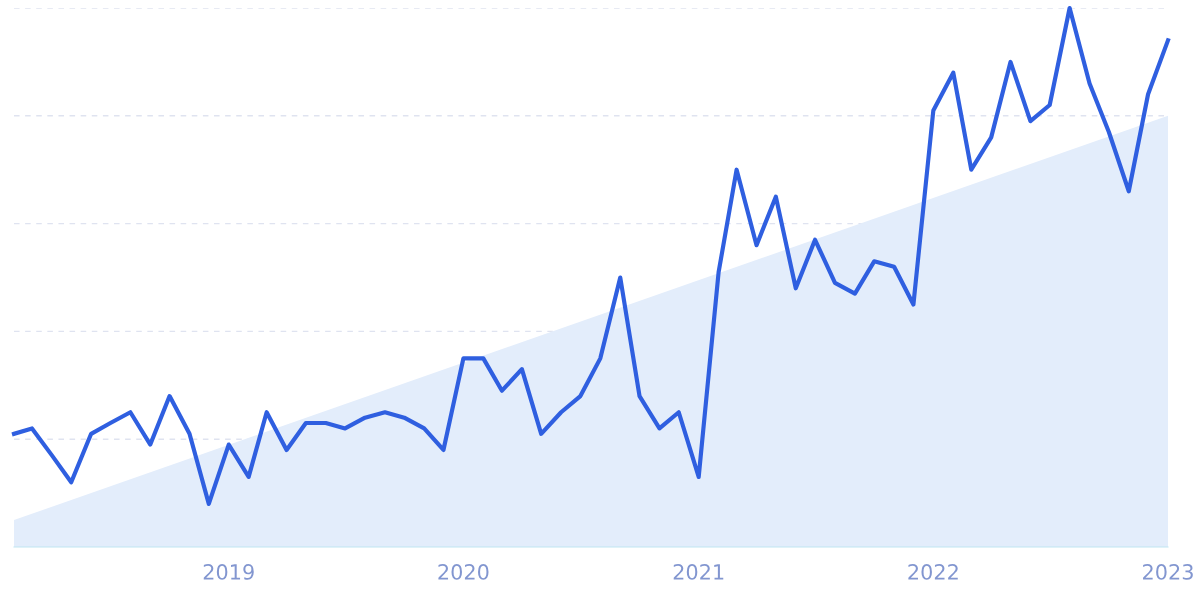 The image size is (1200, 599). I want to click on x-tick-label: 2023, so click(1168, 572).